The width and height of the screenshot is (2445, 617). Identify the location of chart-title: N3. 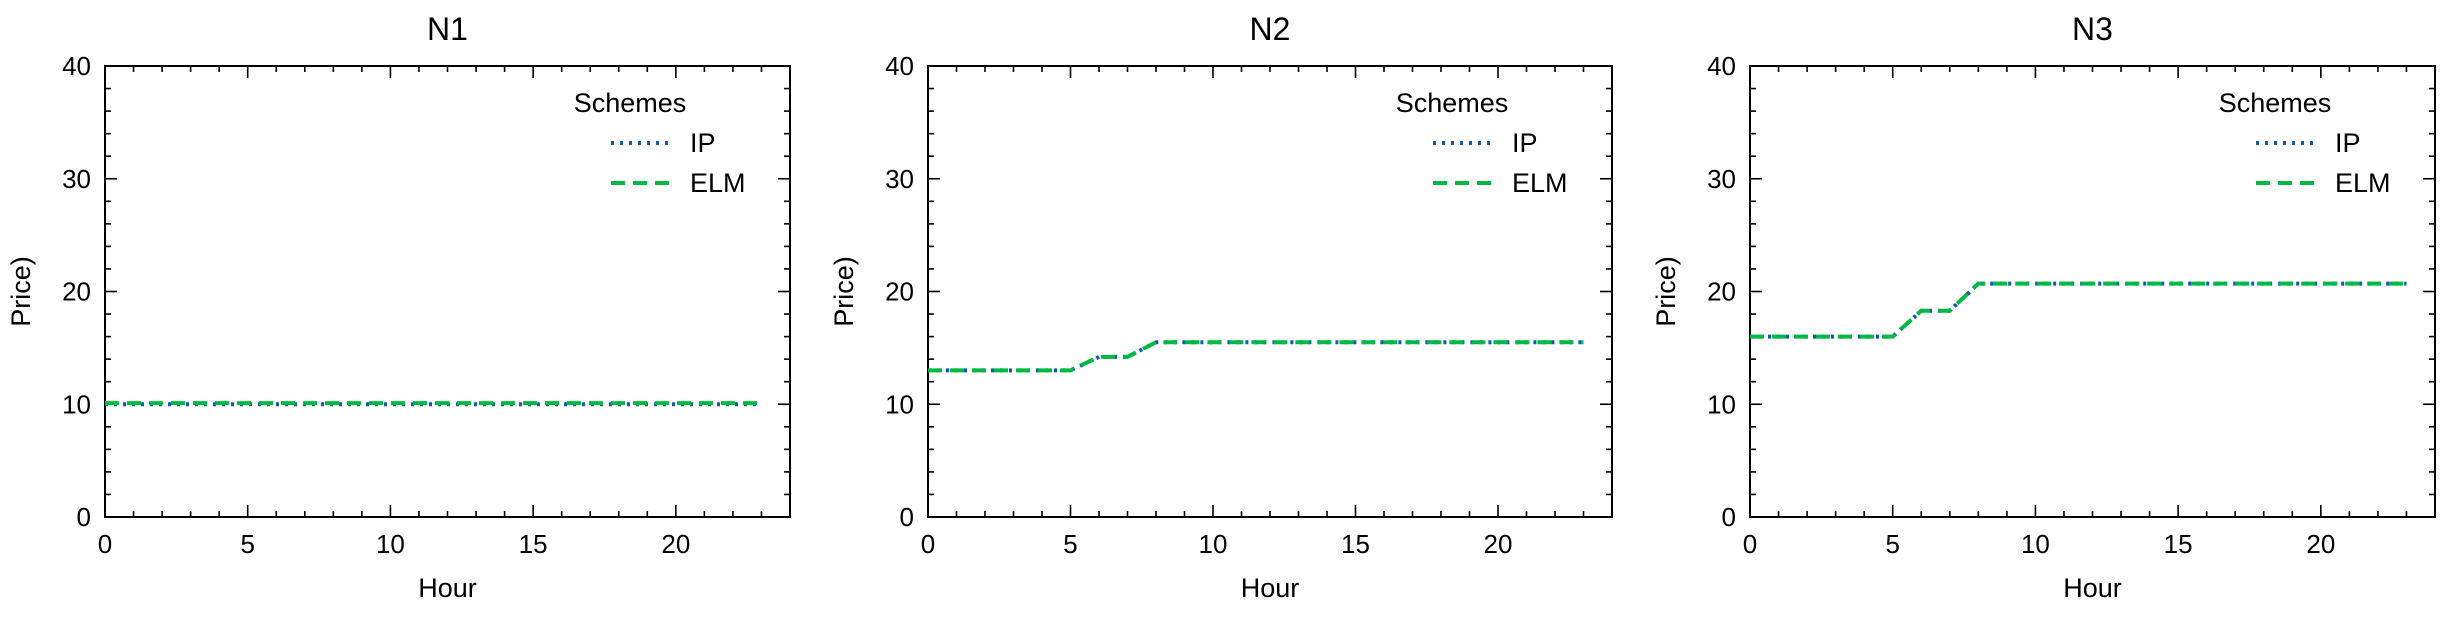
(2092, 29).